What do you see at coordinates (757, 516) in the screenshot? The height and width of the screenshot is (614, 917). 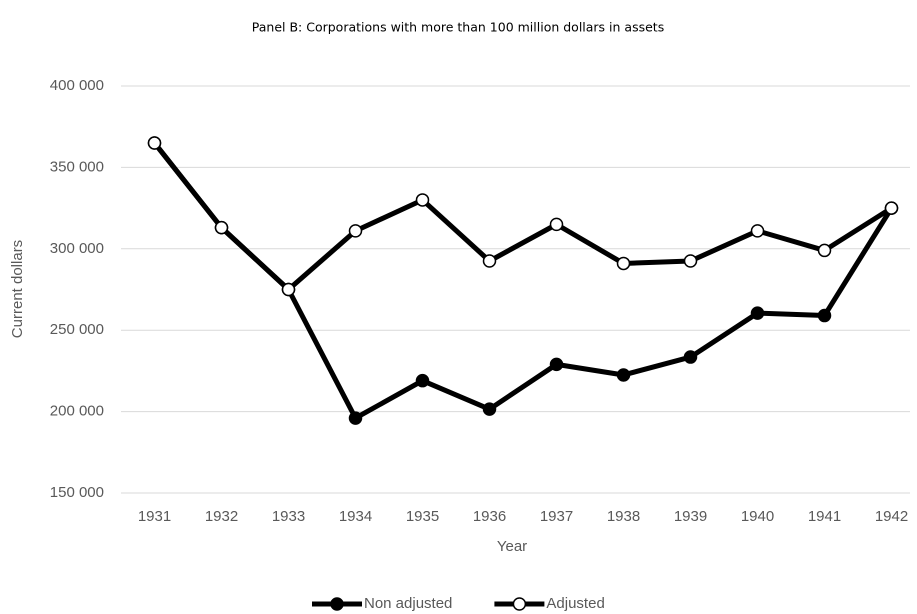 I see `x-tick-label: 1940` at bounding box center [757, 516].